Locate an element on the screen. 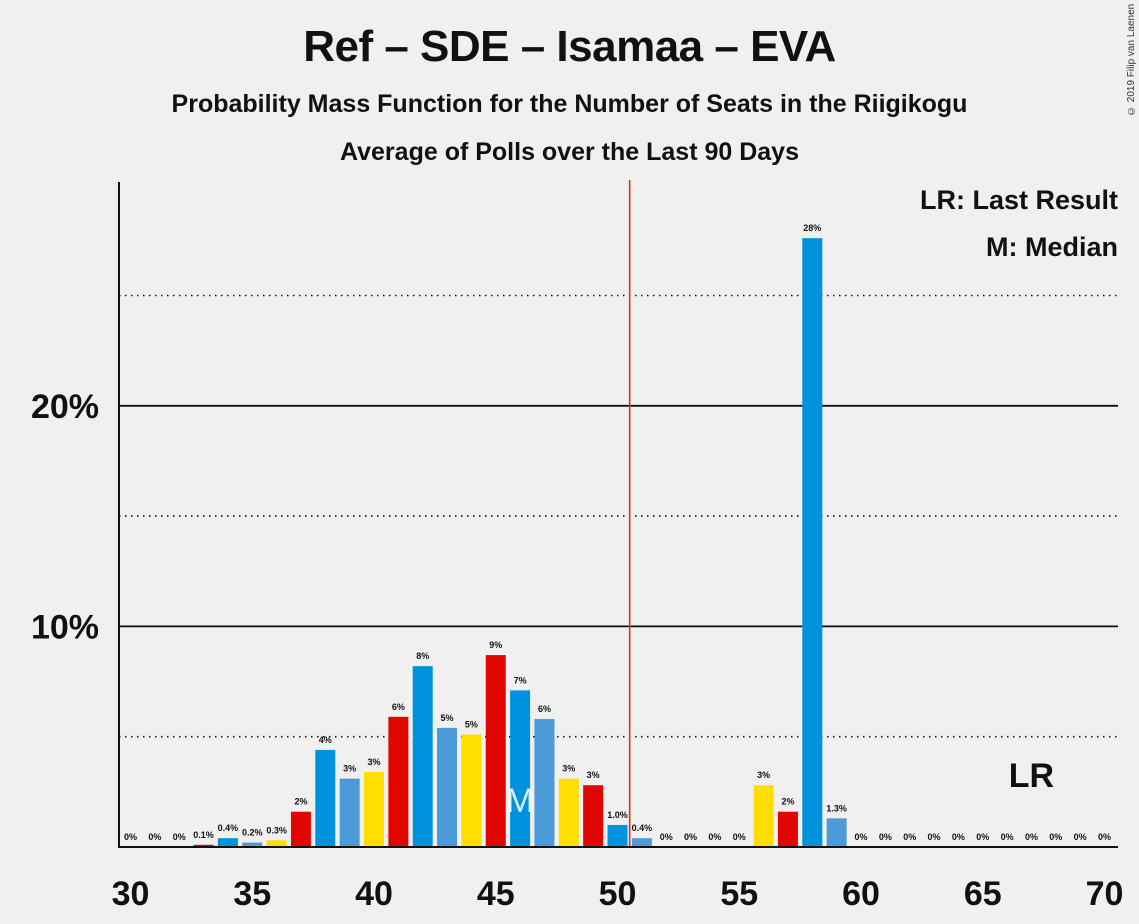 The image size is (1139, 924). bar-value-label: 8% is located at coordinates (422, 656).